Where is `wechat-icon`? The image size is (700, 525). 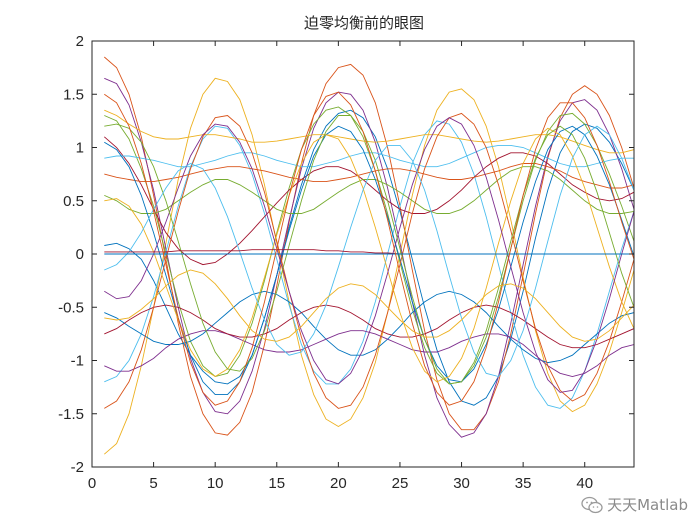 wechat-icon is located at coordinates (592, 504).